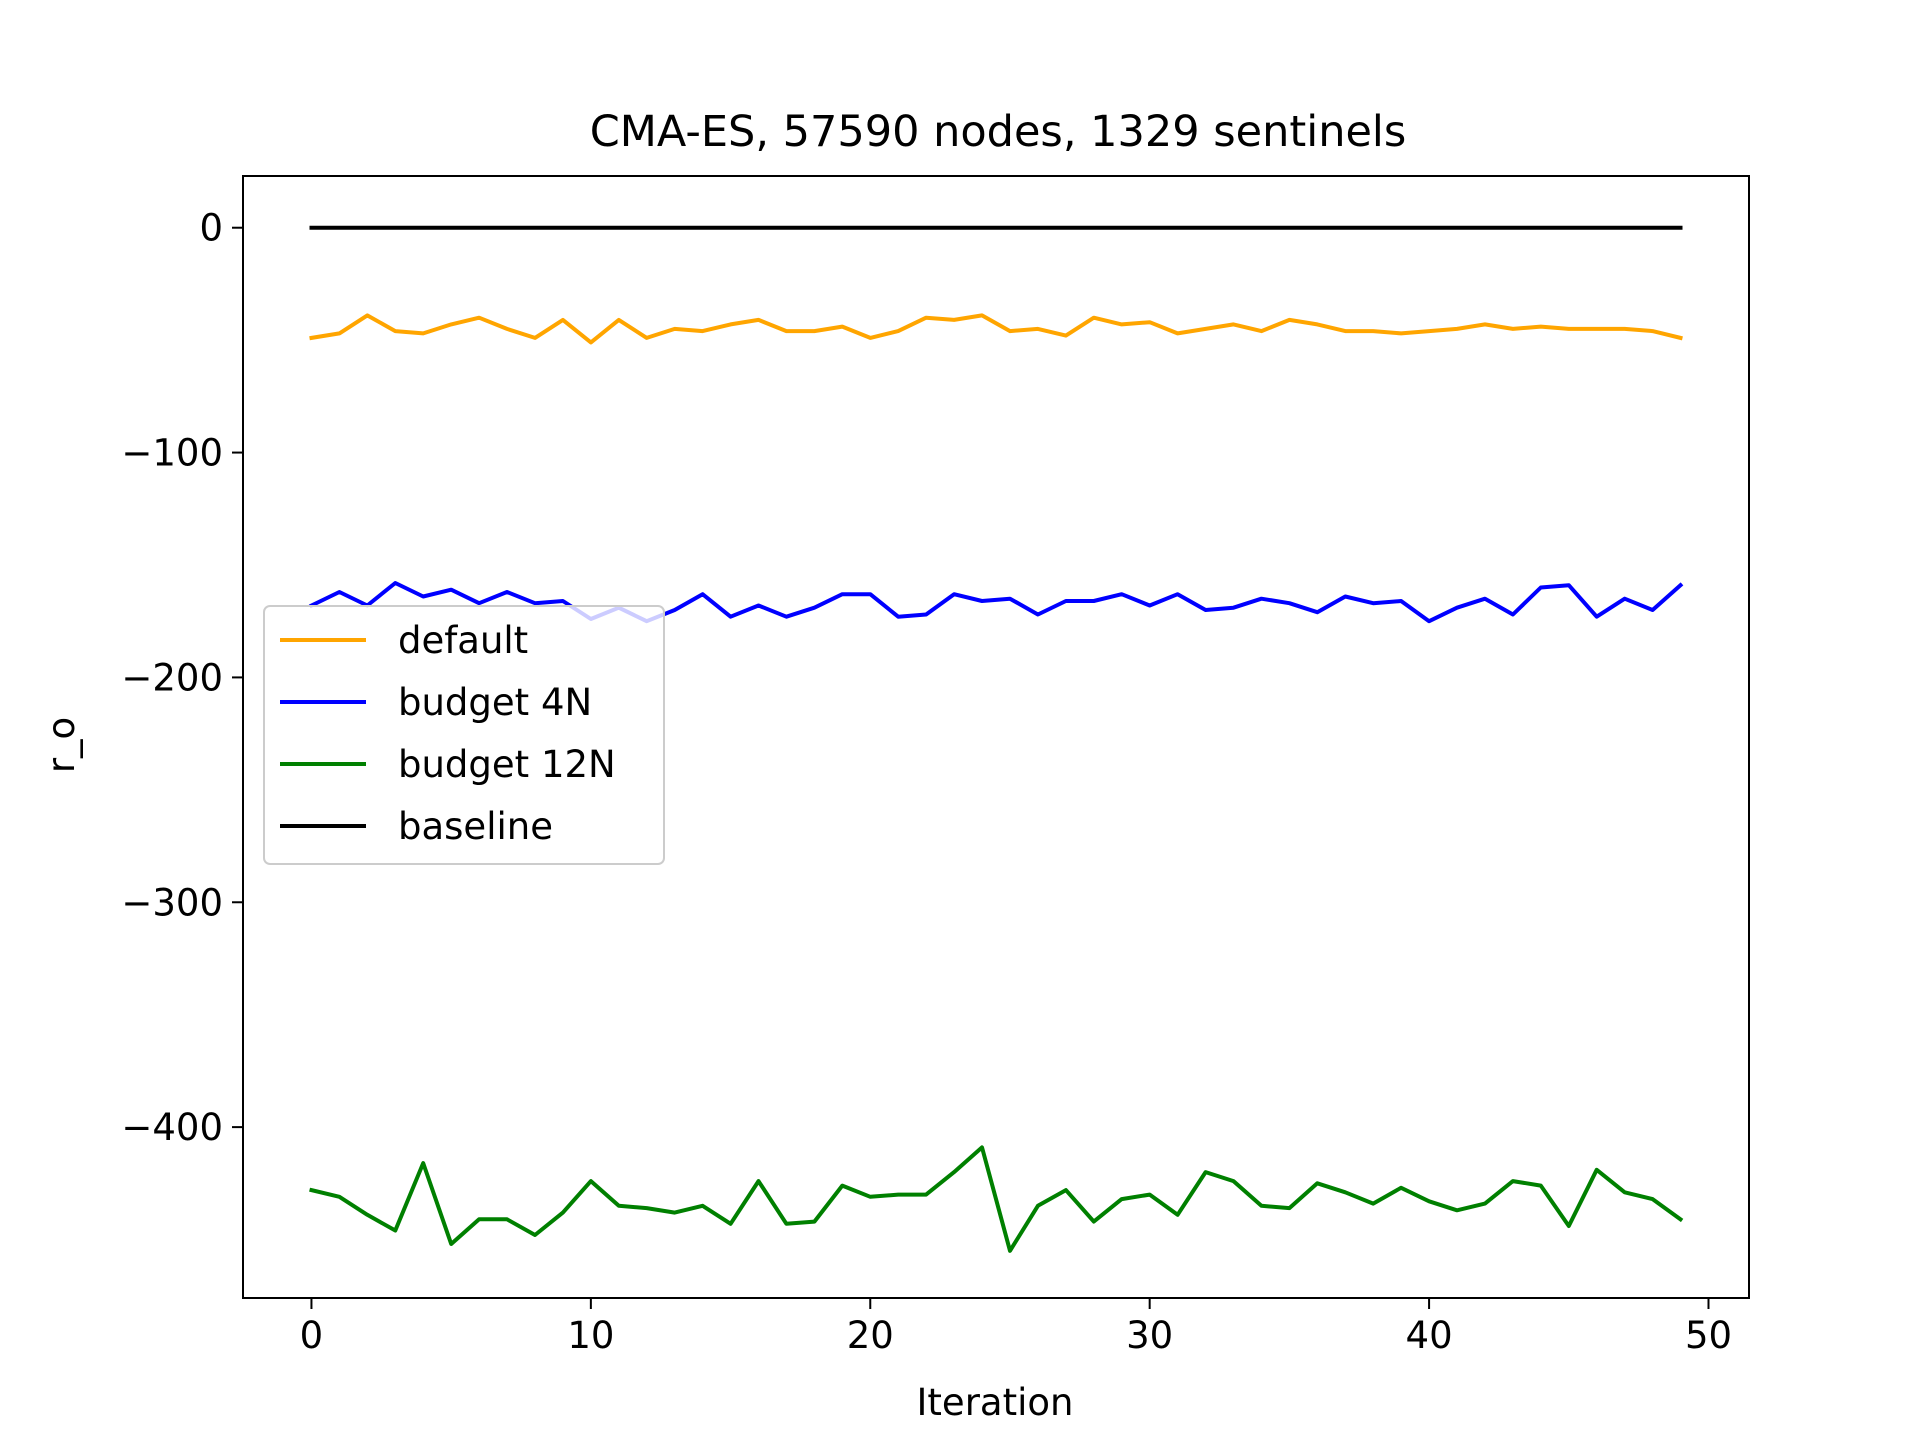  I want to click on chart-title: CMA-ES, 57590 nodes, 1329 sentinels, so click(998, 132).